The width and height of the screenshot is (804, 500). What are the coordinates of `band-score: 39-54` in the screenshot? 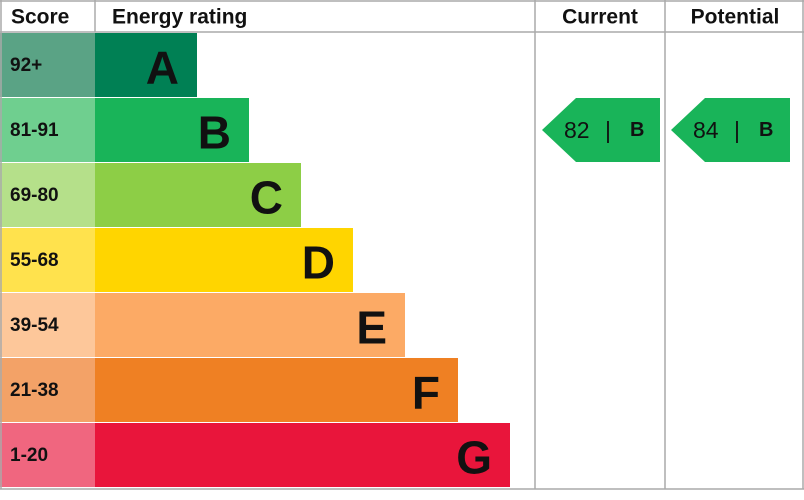 It's located at (34, 325).